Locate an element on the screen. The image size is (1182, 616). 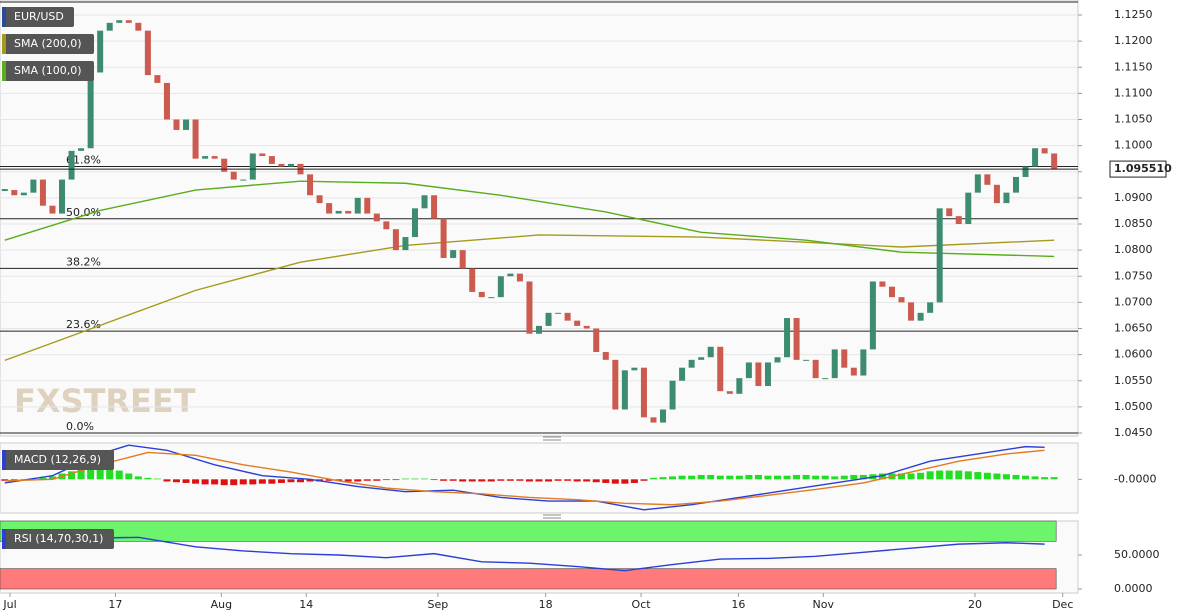
x-tick-label: 20 is located at coordinates (975, 604).